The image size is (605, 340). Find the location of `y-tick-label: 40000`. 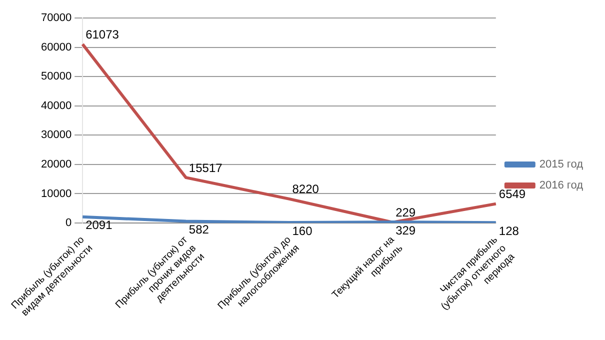

y-tick-label: 40000 is located at coordinates (56, 106).